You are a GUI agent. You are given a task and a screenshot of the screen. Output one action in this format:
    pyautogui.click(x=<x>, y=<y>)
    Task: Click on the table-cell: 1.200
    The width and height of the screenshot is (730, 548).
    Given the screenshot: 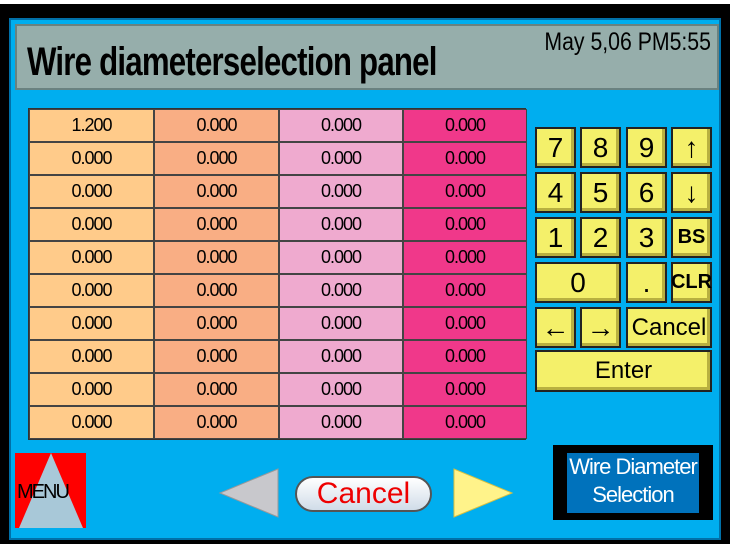 What is the action you would take?
    pyautogui.click(x=91, y=125)
    